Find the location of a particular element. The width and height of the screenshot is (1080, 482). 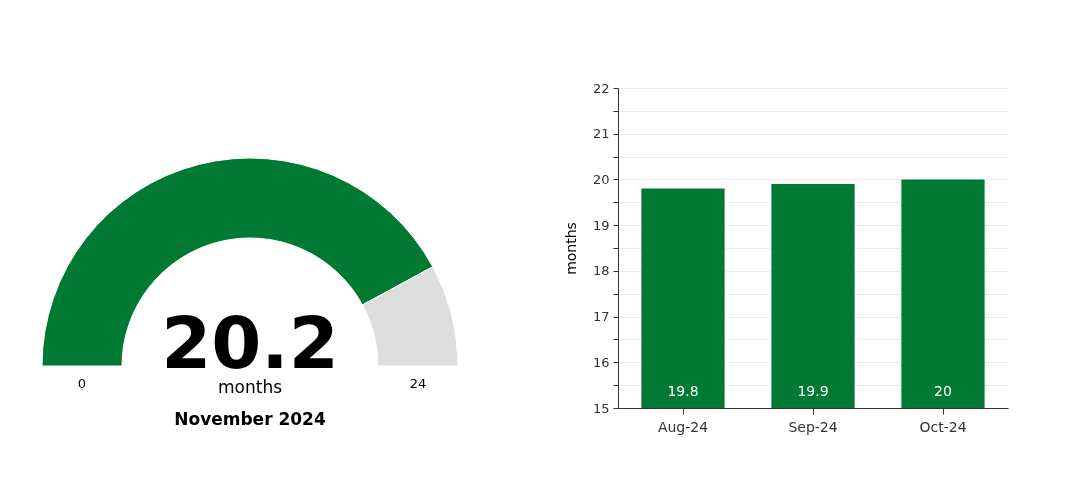

y-tick-label: 18 is located at coordinates (601, 271).